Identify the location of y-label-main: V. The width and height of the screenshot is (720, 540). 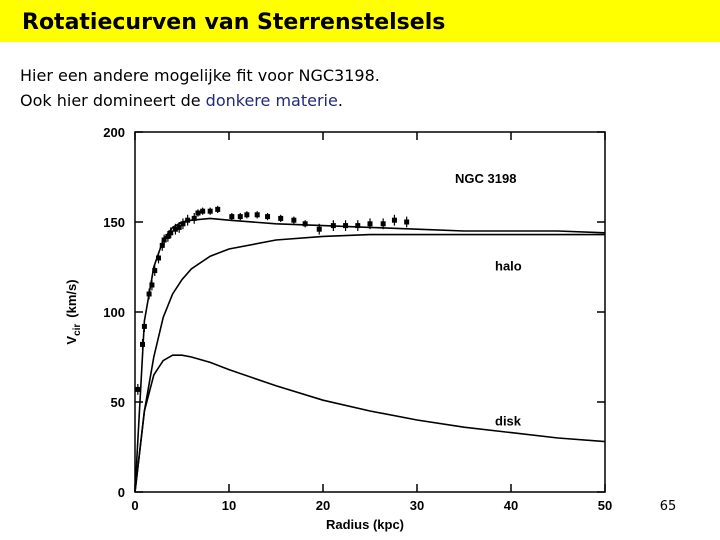
(71, 340).